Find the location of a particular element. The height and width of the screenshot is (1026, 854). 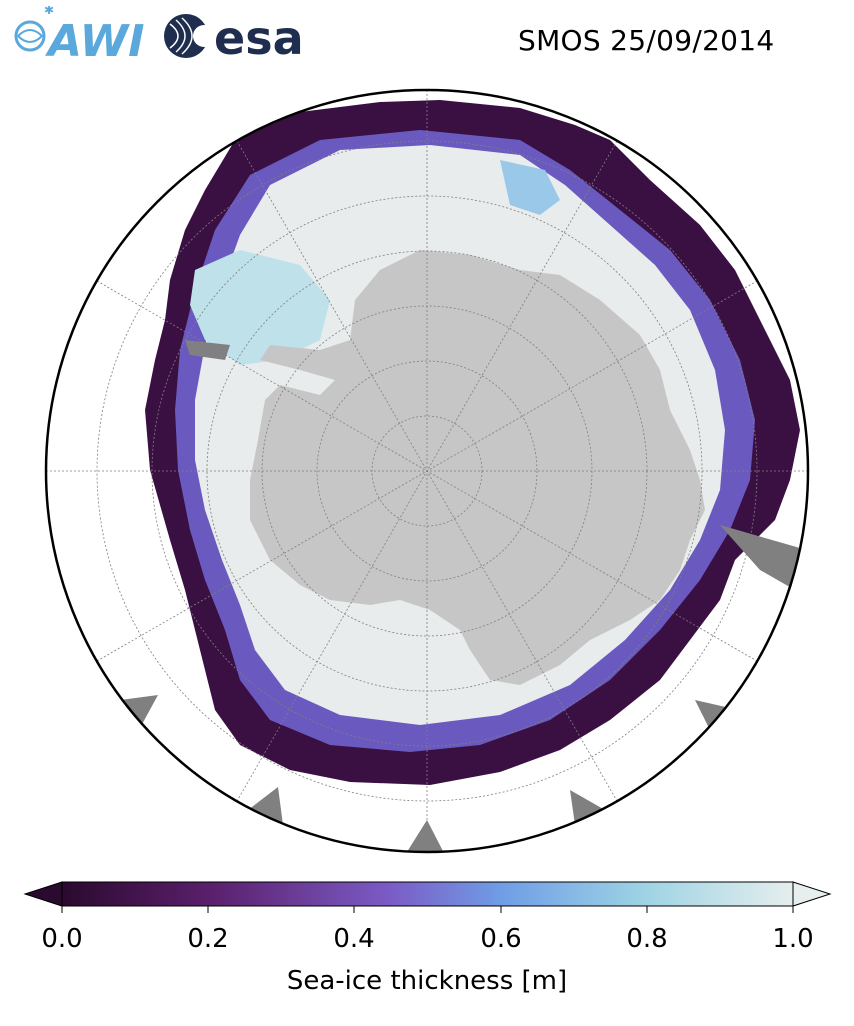

colorbar is located at coordinates (427, 897).